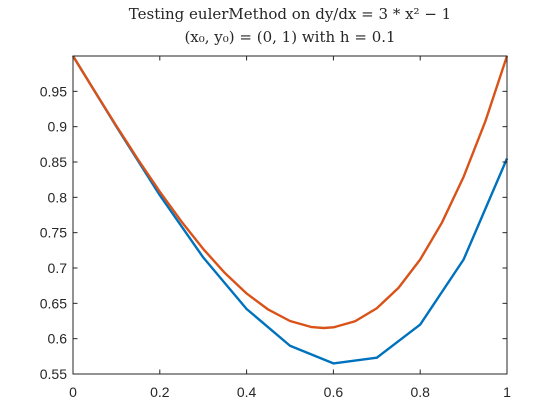  Describe the element at coordinates (289, 37) in the screenshot. I see `chart-title-line-2: (x₀, y₀) = (0, 1) with h = 0.1` at that location.